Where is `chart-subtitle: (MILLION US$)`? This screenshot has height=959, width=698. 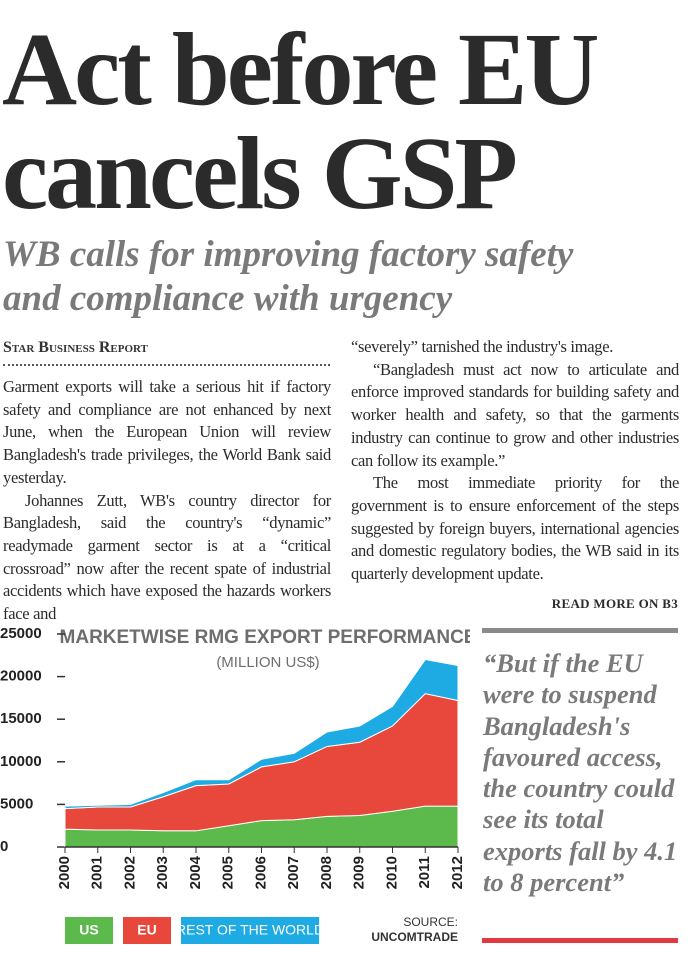 chart-subtitle: (MILLION US$) is located at coordinates (267, 662).